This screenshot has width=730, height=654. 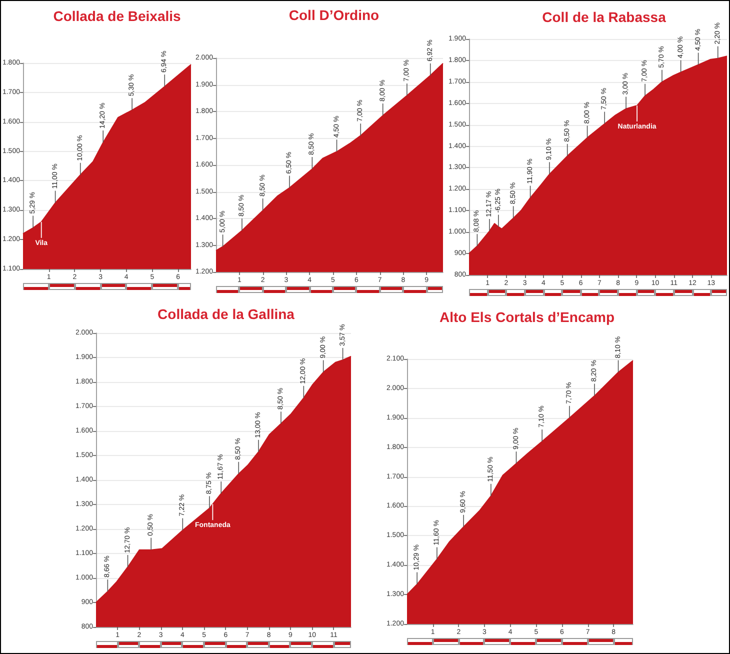 I want to click on chart-title: Alto Els Cortals d’Encamp, so click(x=527, y=317).